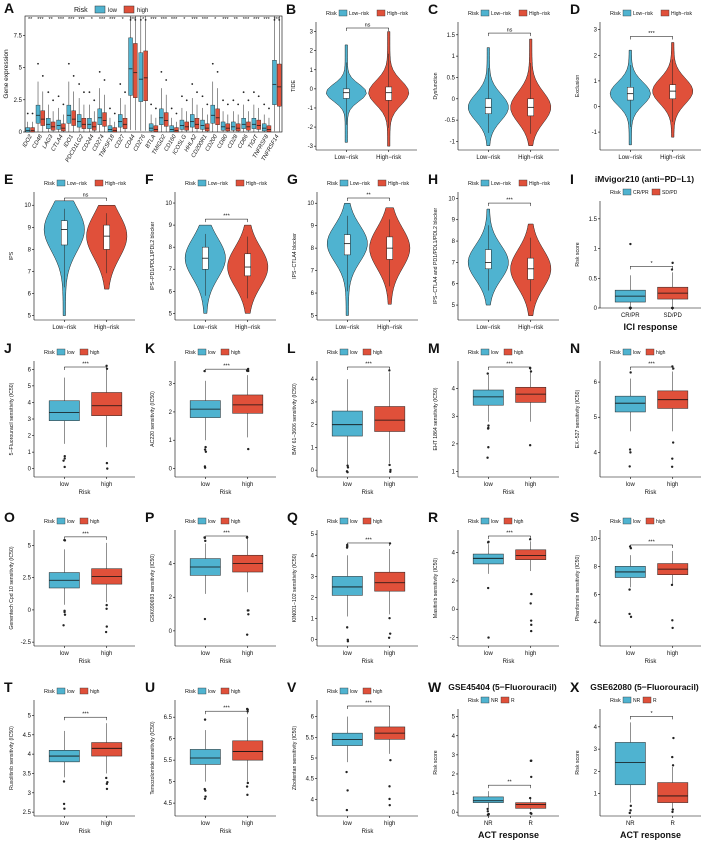 This screenshot has height=846, width=708. I want to click on x-tick-label: SD/PD, so click(673, 316).